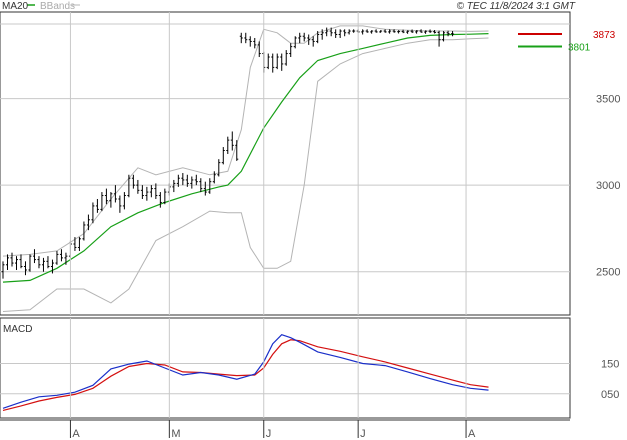  Describe the element at coordinates (516, 6) in the screenshot. I see `copyright-notice: © TEC 11/8/2024 3:1 GMT` at that location.